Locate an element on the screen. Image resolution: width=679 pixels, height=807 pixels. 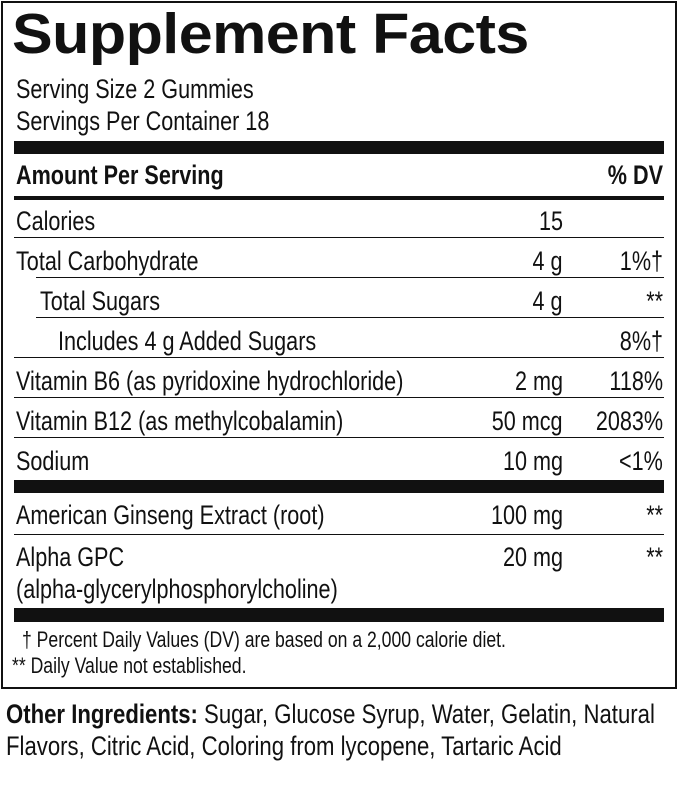
row-dv: ** is located at coordinates (654, 301).